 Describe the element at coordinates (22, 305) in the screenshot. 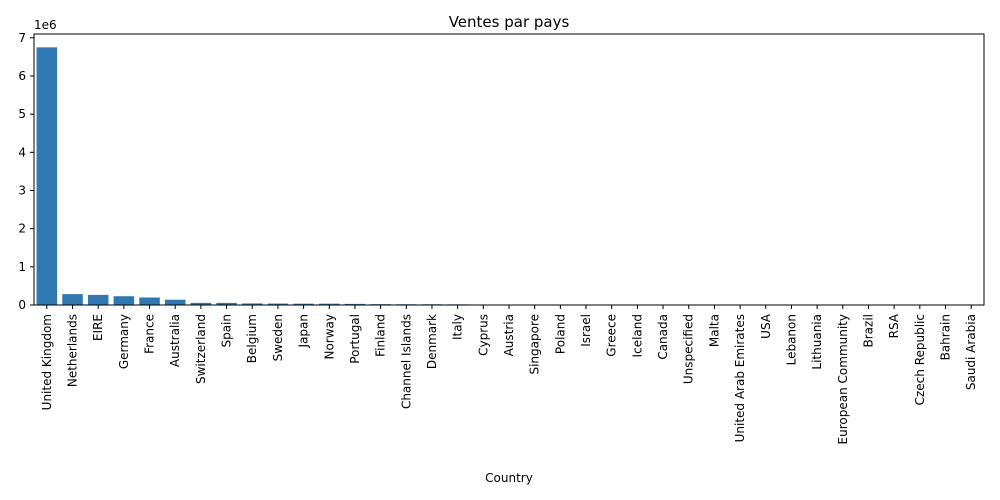

I see `y-tick-label: 0` at that location.